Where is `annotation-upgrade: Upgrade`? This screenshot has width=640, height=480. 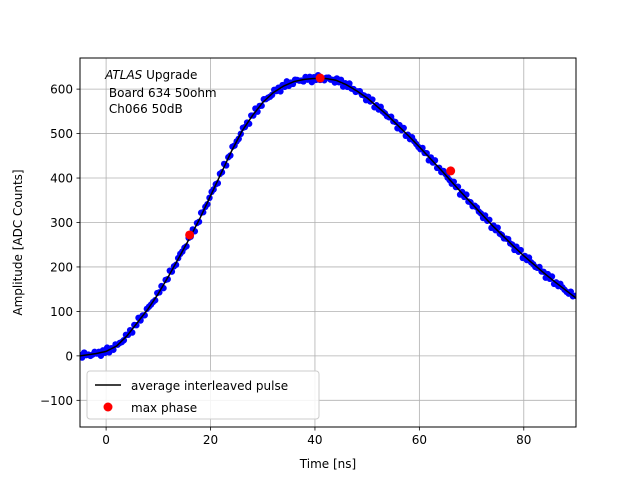
annotation-upgrade: Upgrade is located at coordinates (169, 75).